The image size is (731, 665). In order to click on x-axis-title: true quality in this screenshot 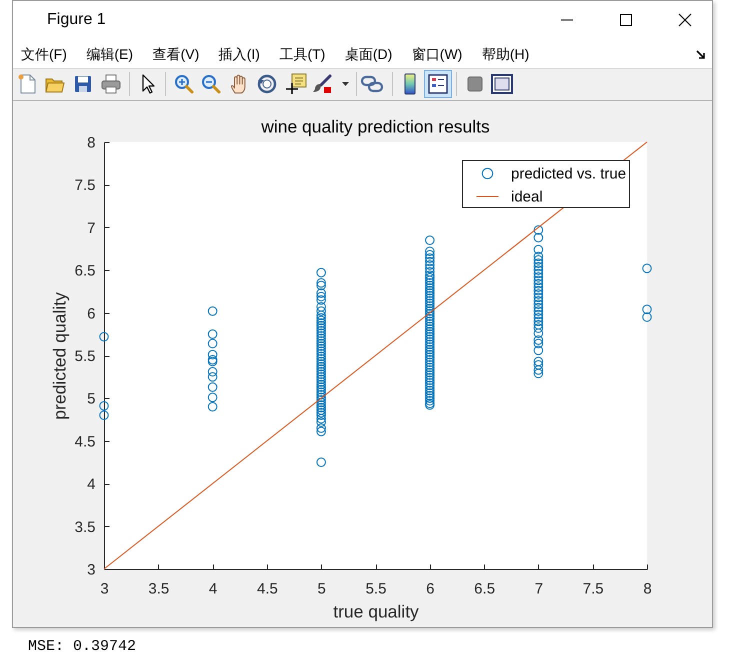, I will do `click(376, 612)`.